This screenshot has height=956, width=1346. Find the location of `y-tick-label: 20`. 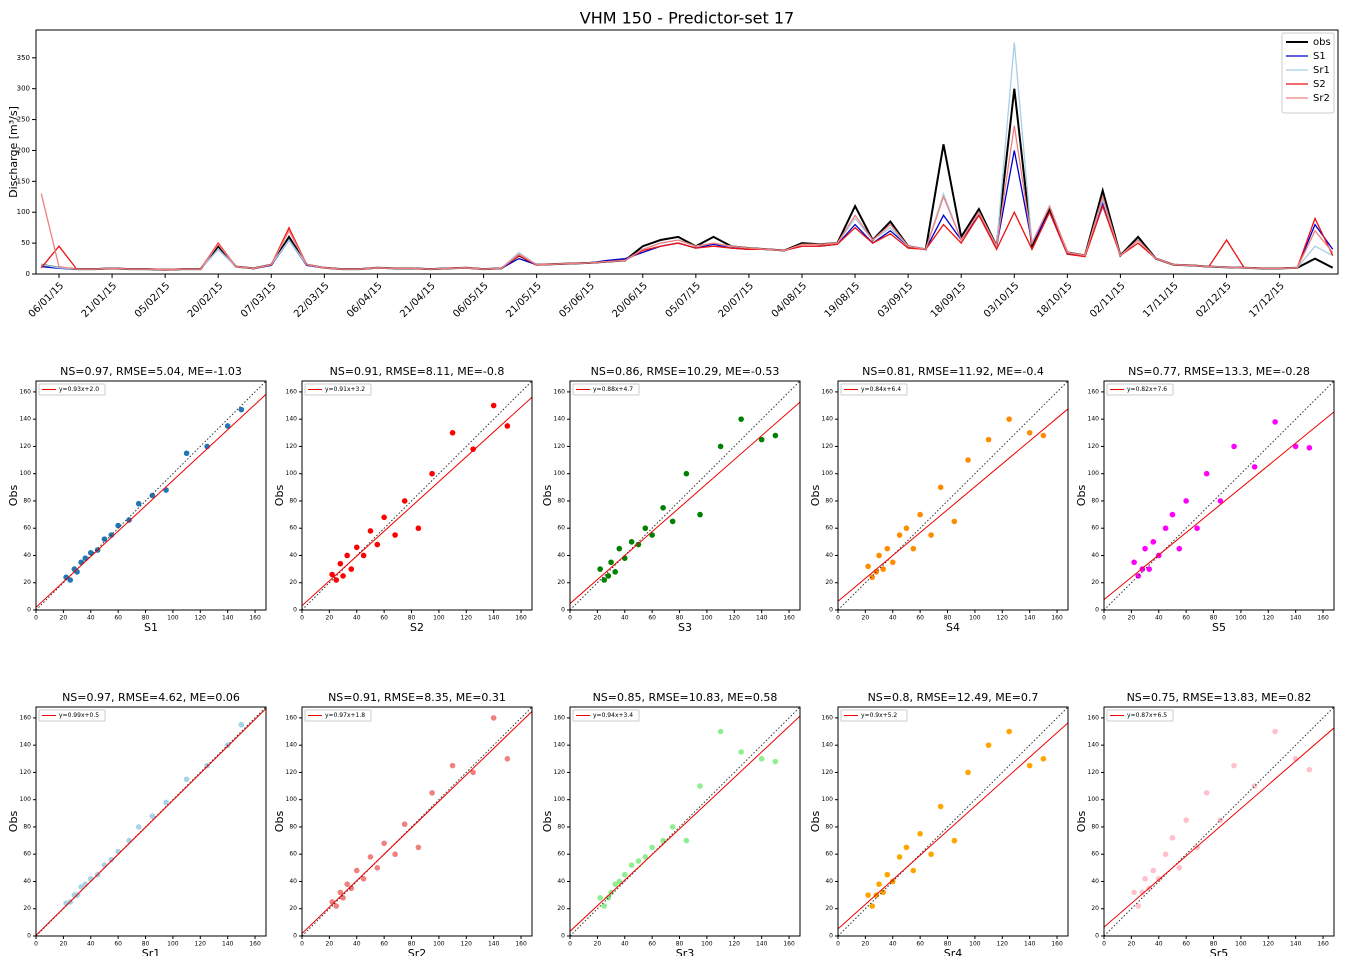

y-tick-label: 20 is located at coordinates (1095, 582).